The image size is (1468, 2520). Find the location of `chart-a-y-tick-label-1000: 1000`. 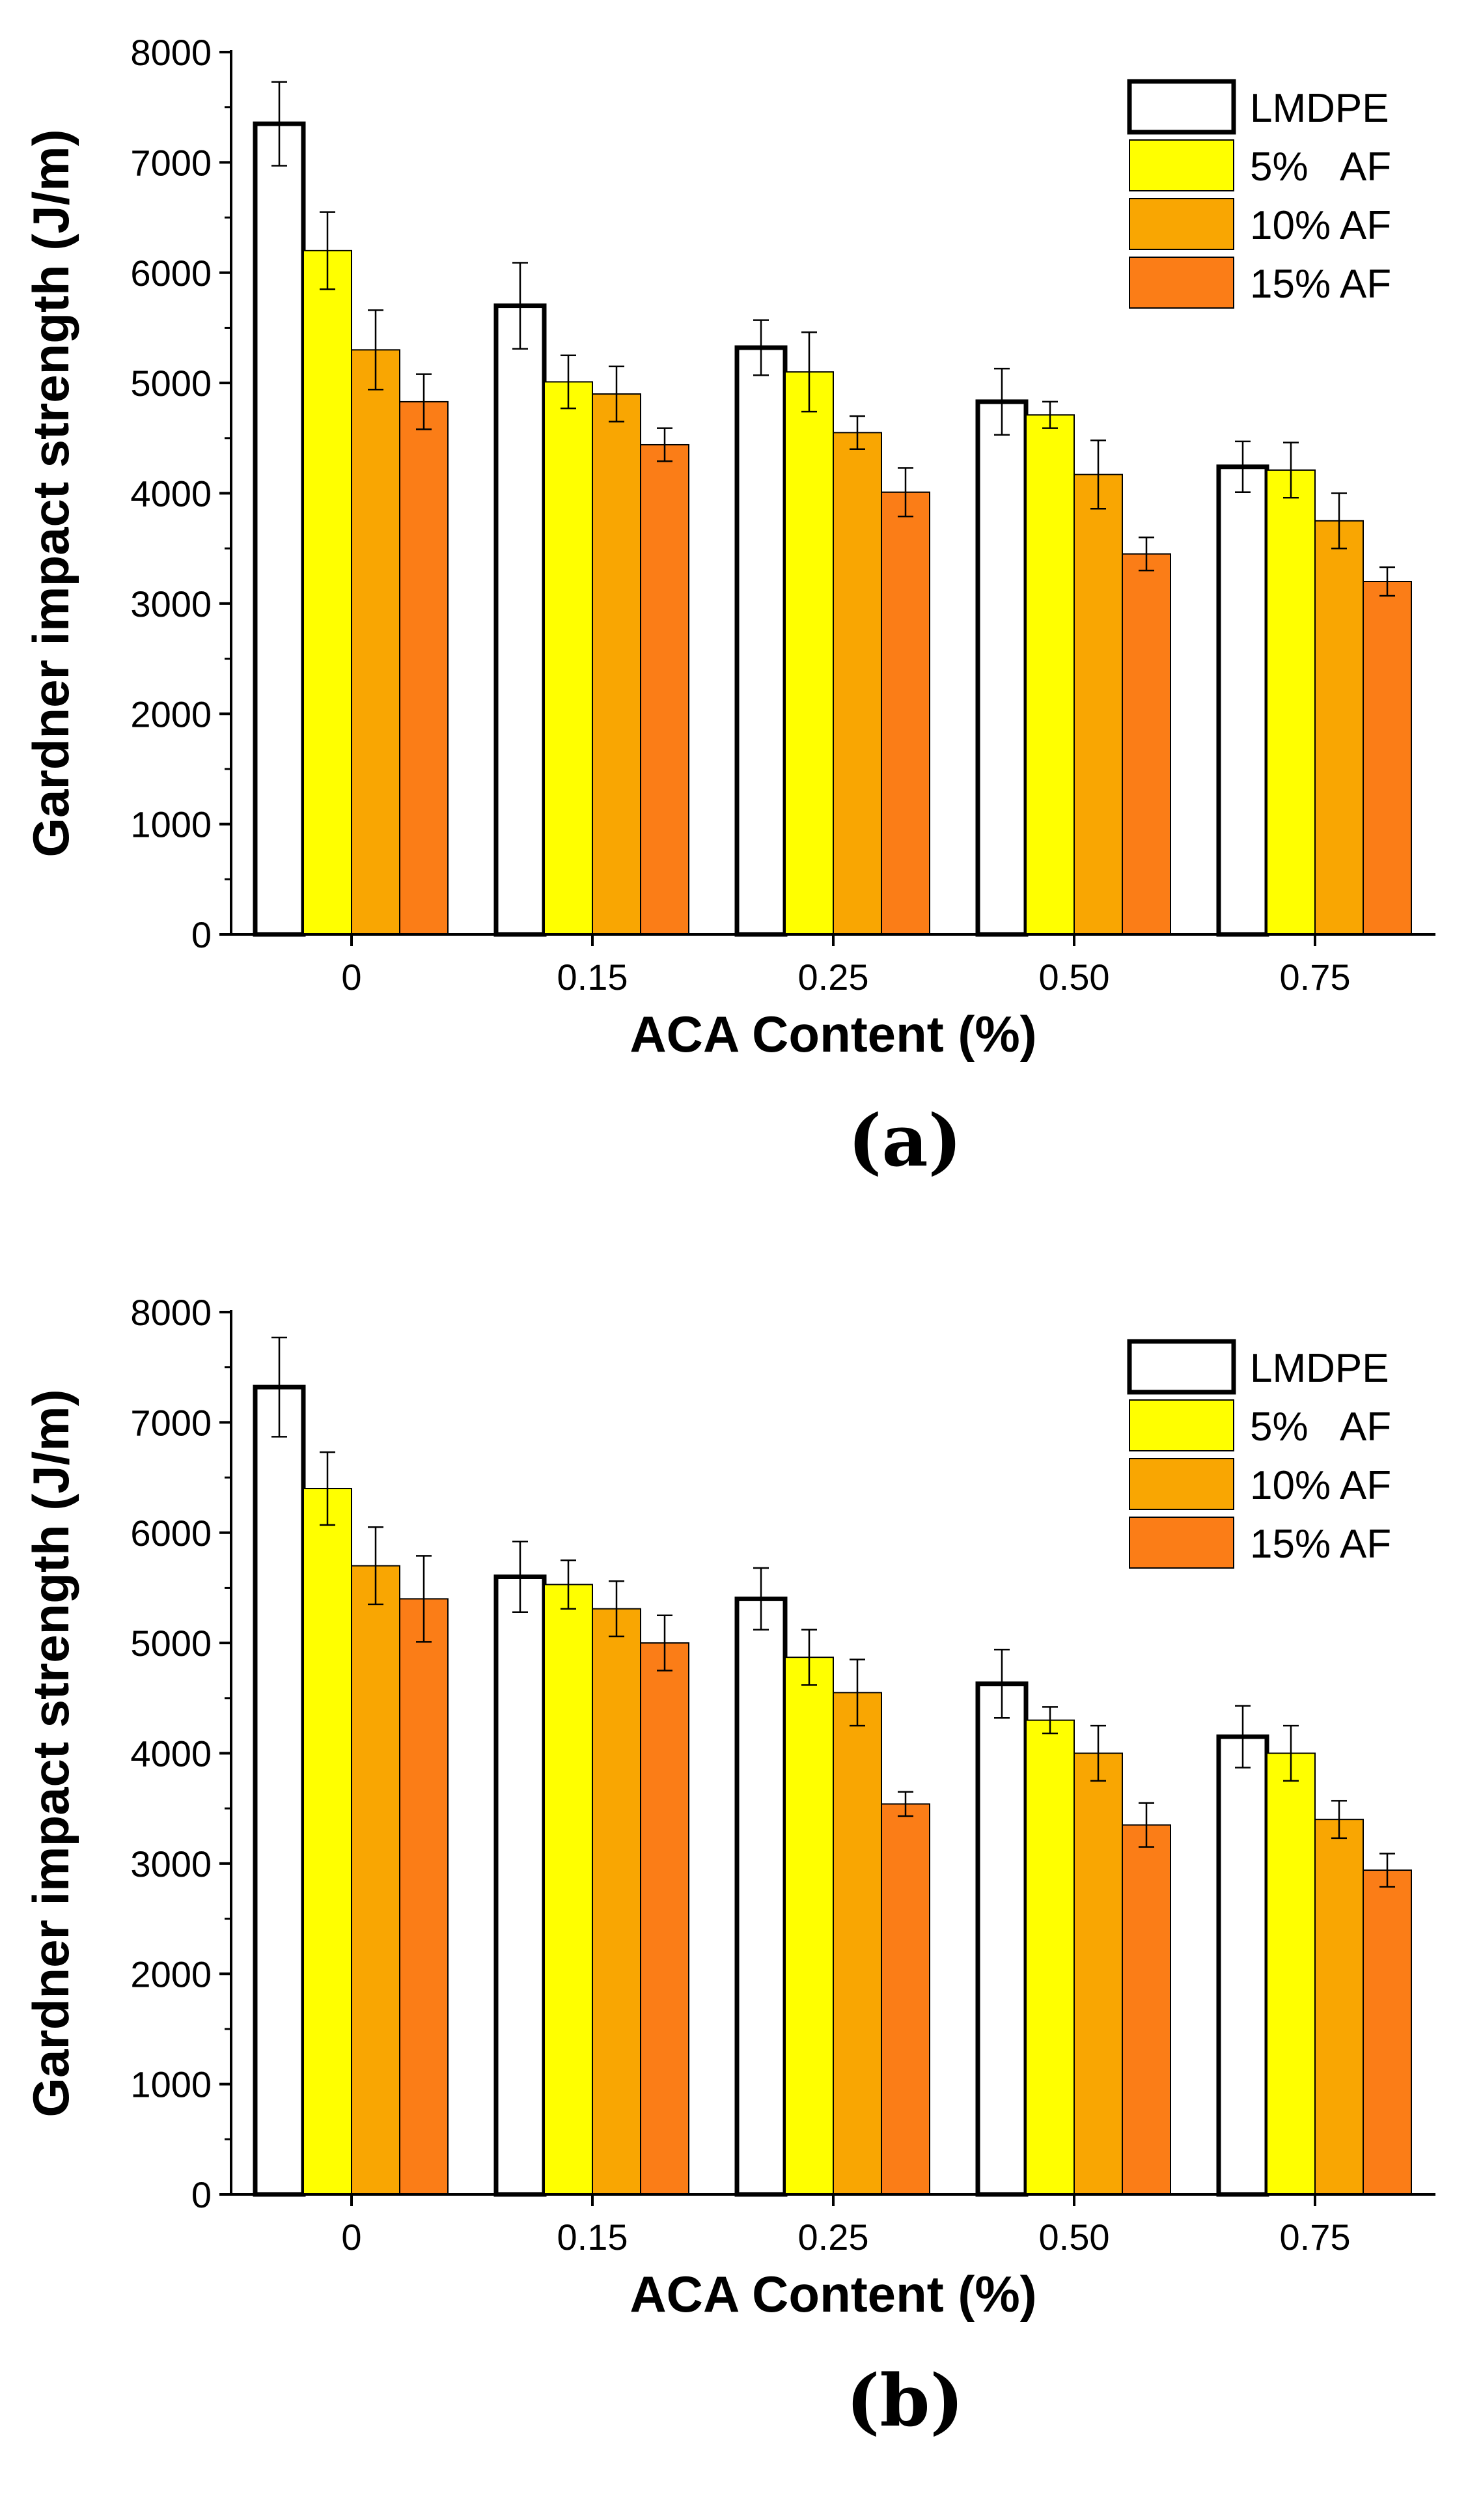

chart-a-y-tick-label-1000: 1000 is located at coordinates (171, 825).